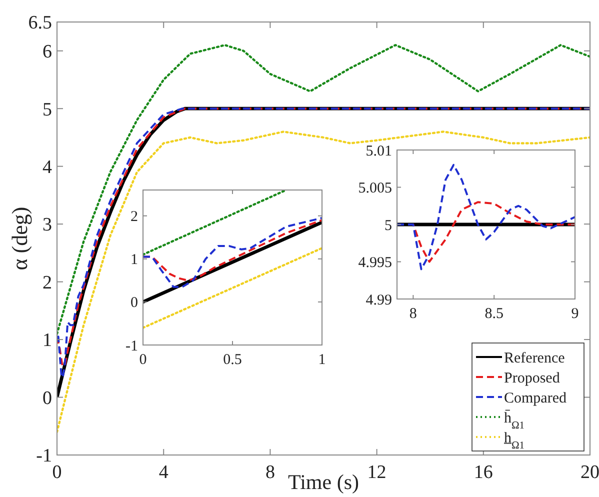 The height and width of the screenshot is (497, 599). What do you see at coordinates (575, 314) in the screenshot?
I see `x-tick-label: 9` at bounding box center [575, 314].